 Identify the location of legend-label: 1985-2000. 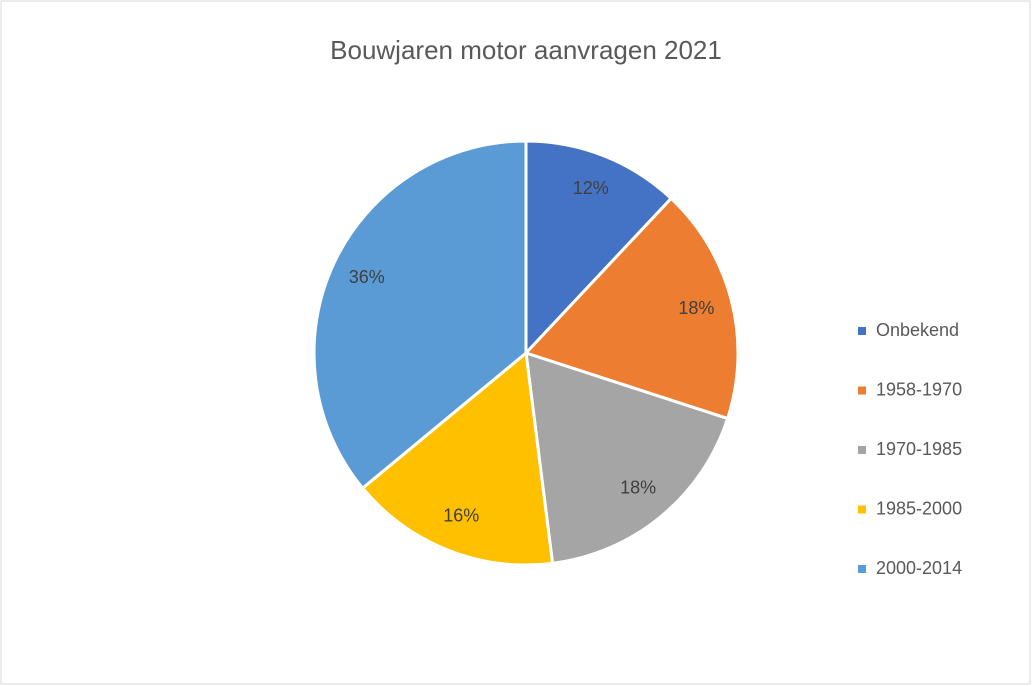
(919, 508).